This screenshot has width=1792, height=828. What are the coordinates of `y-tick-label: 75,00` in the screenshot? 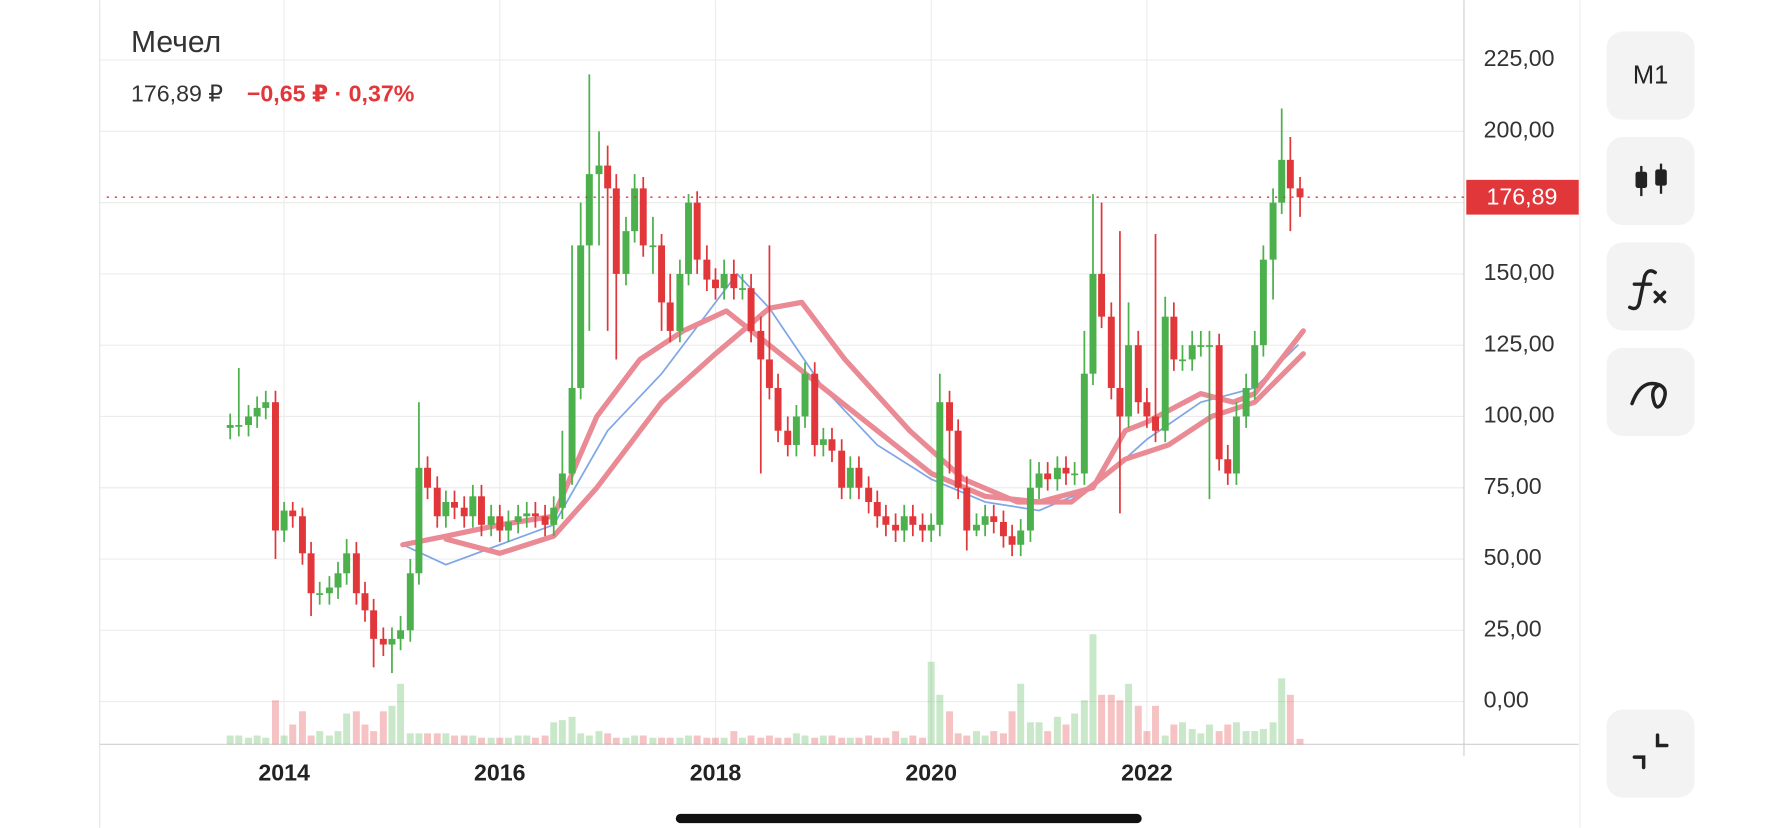 It's located at (1513, 486).